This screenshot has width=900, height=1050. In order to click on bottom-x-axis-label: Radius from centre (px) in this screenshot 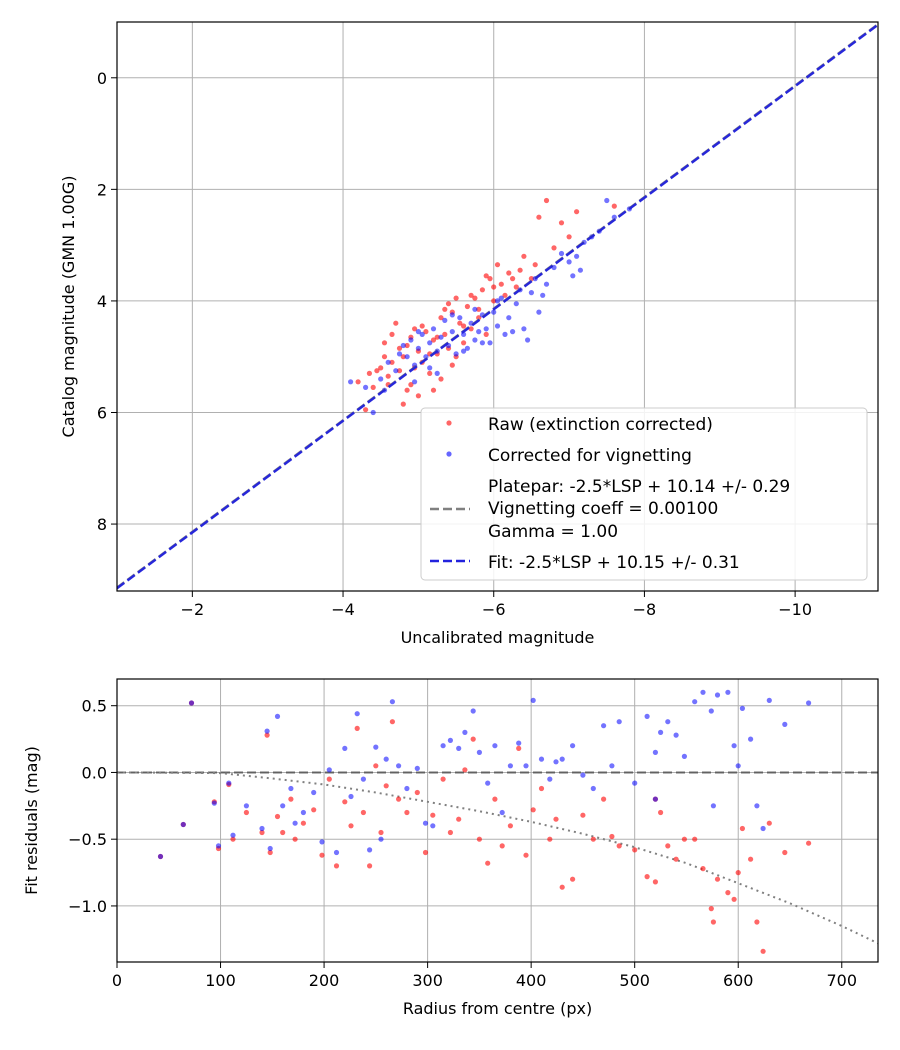, I will do `click(497, 1008)`.